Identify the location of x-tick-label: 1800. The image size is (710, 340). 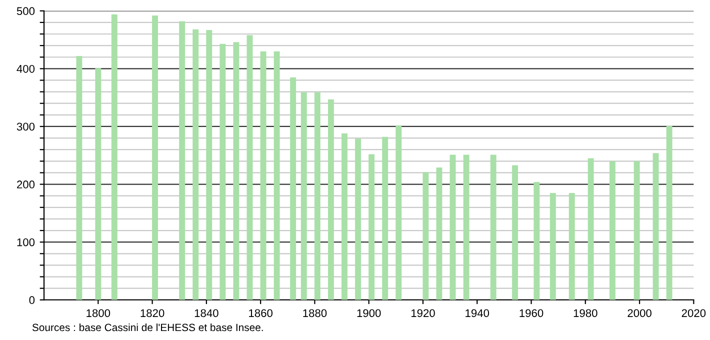
(98, 313).